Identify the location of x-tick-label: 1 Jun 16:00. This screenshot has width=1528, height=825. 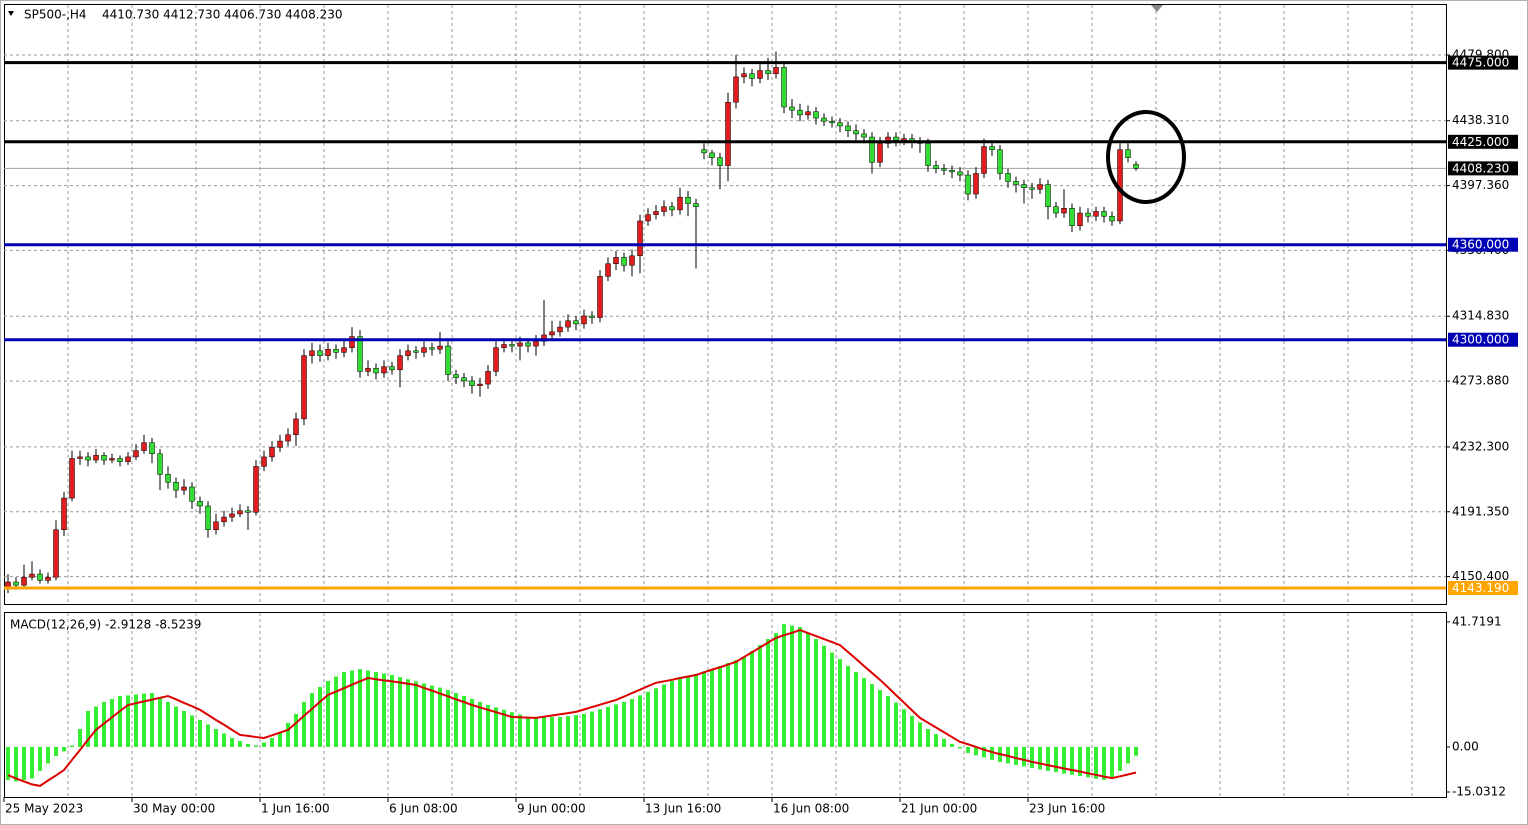
(295, 809).